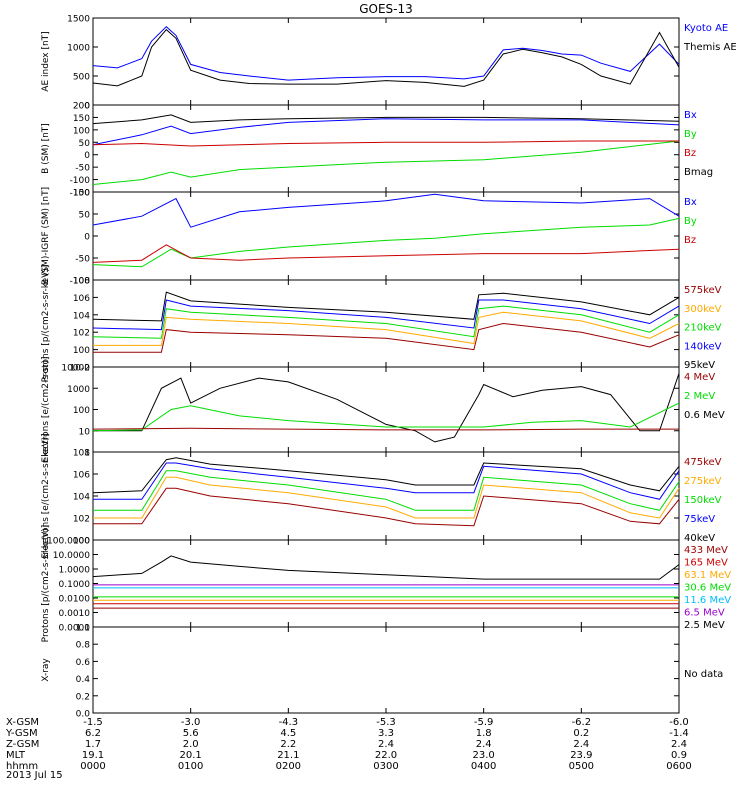 Image resolution: width=750 pixels, height=800 pixels. I want to click on series-bx, so click(386, 210).